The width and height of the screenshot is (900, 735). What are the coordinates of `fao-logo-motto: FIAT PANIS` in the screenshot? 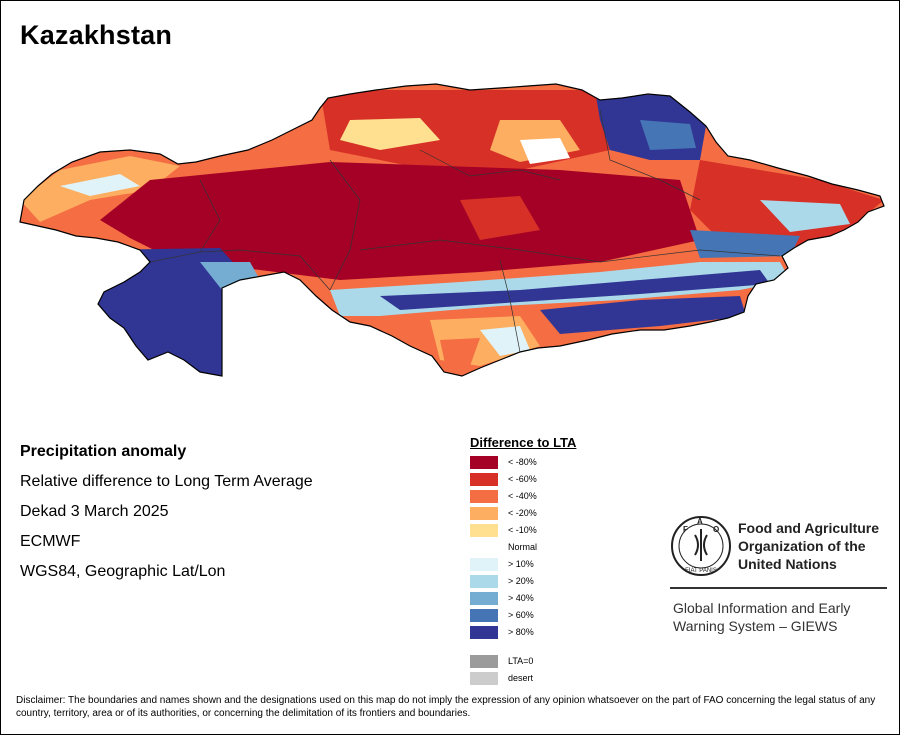 It's located at (701, 571).